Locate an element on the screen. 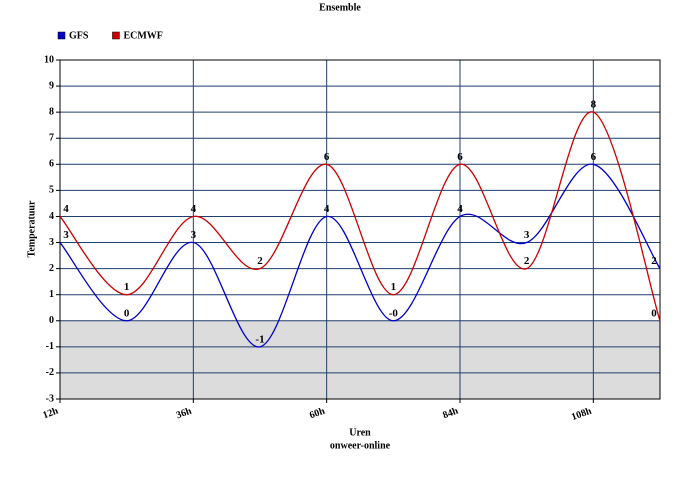  y-tick-label: 1 is located at coordinates (51, 294).